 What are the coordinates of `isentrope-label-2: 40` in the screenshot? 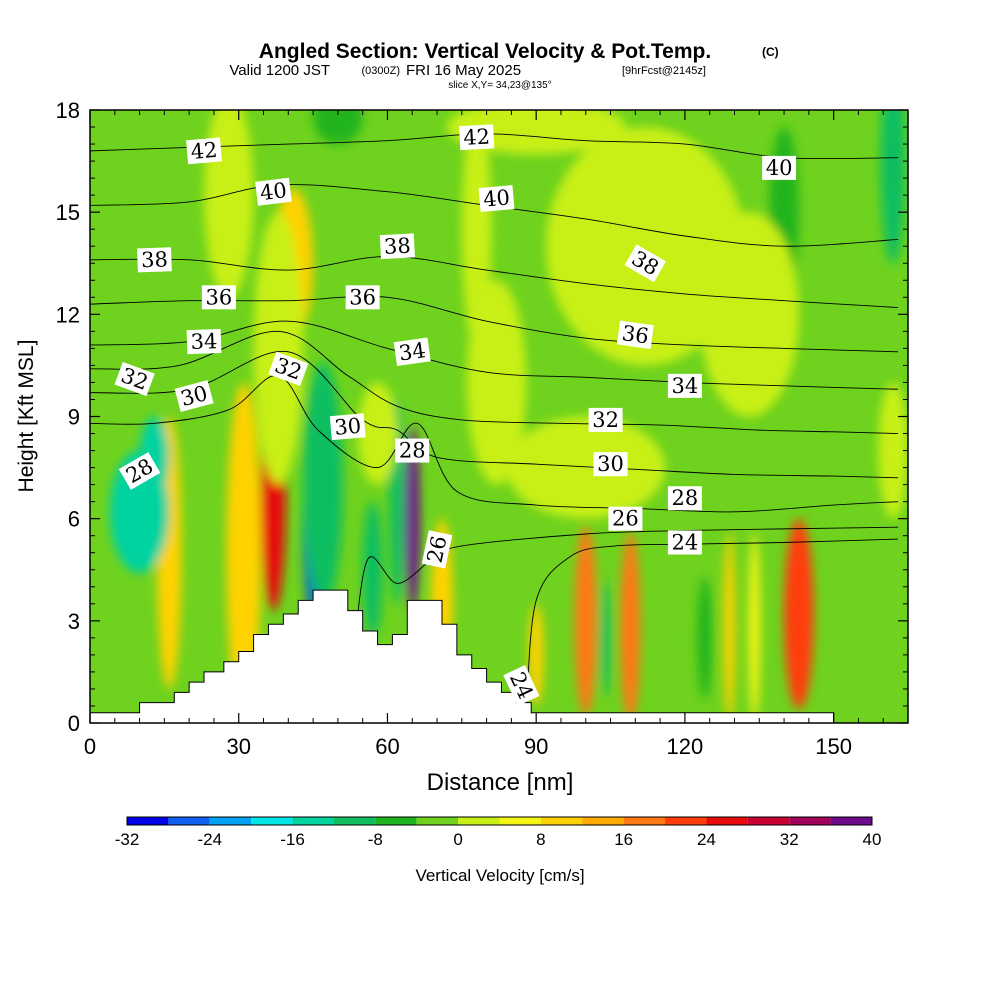 It's located at (779, 167).